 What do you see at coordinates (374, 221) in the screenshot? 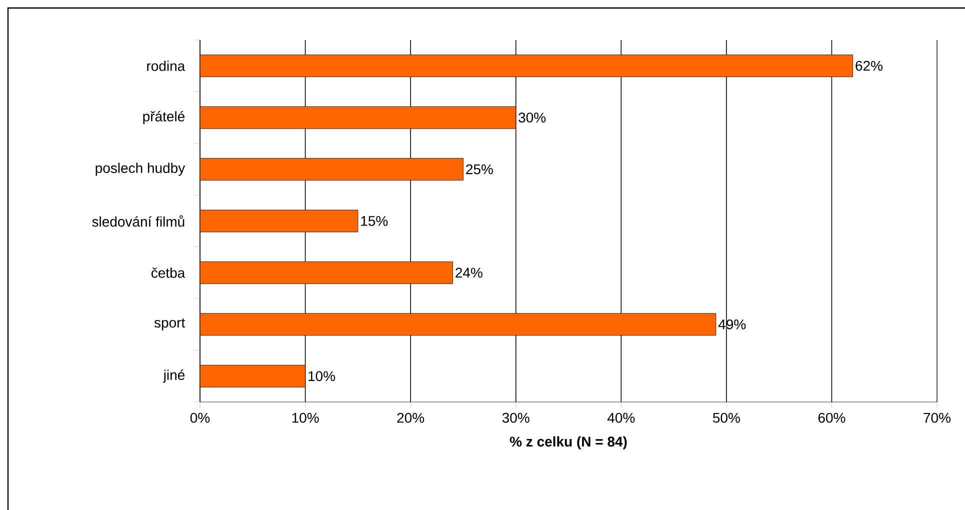
I see `data-label: 15%` at bounding box center [374, 221].